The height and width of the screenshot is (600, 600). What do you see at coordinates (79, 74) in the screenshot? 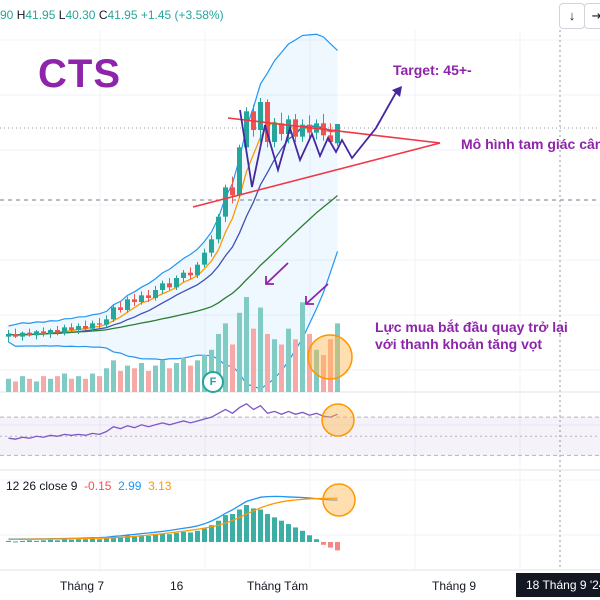
I see `ticker-title: CTS` at bounding box center [79, 74].